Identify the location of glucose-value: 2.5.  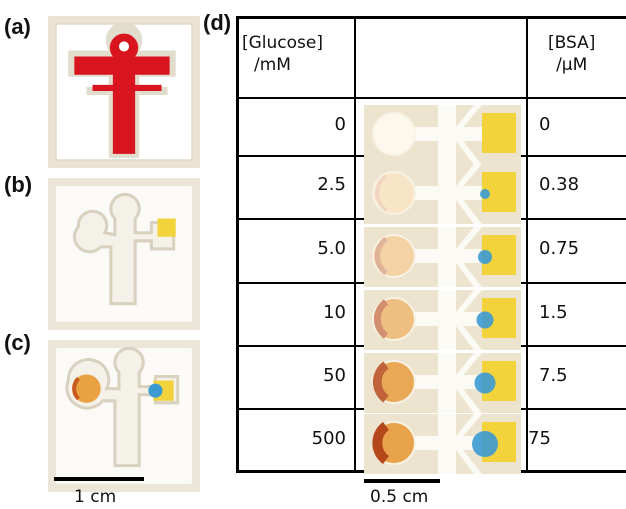
(331, 184).